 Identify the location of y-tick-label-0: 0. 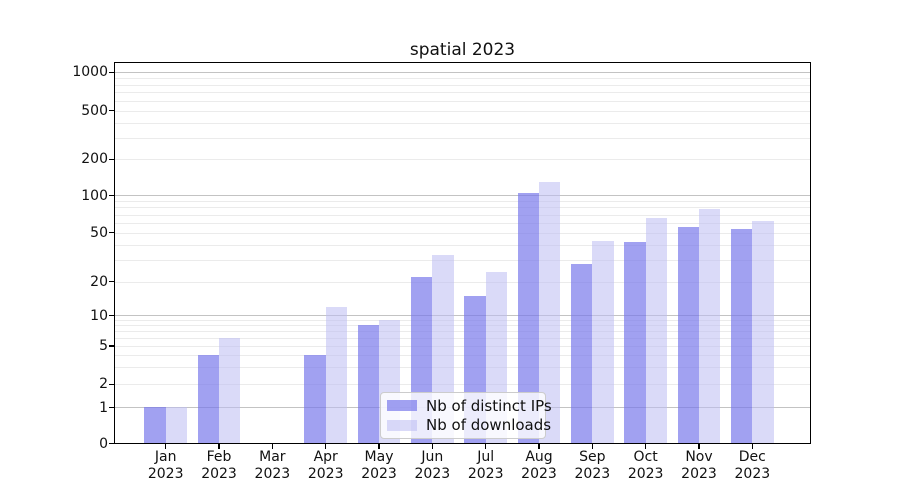
(103, 443).